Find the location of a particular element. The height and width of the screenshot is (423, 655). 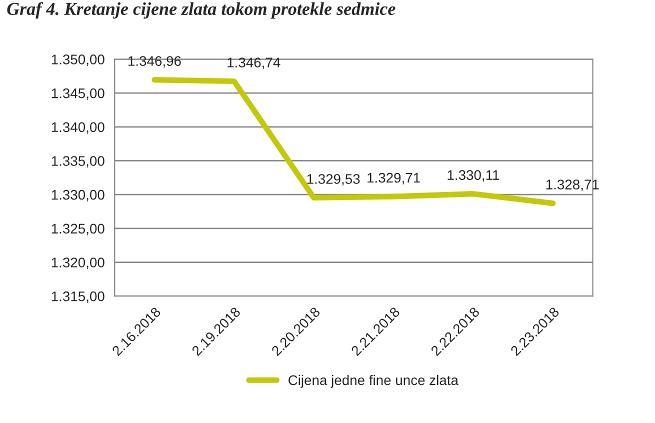

y-tick-label: 1.330,00 is located at coordinates (78, 196).